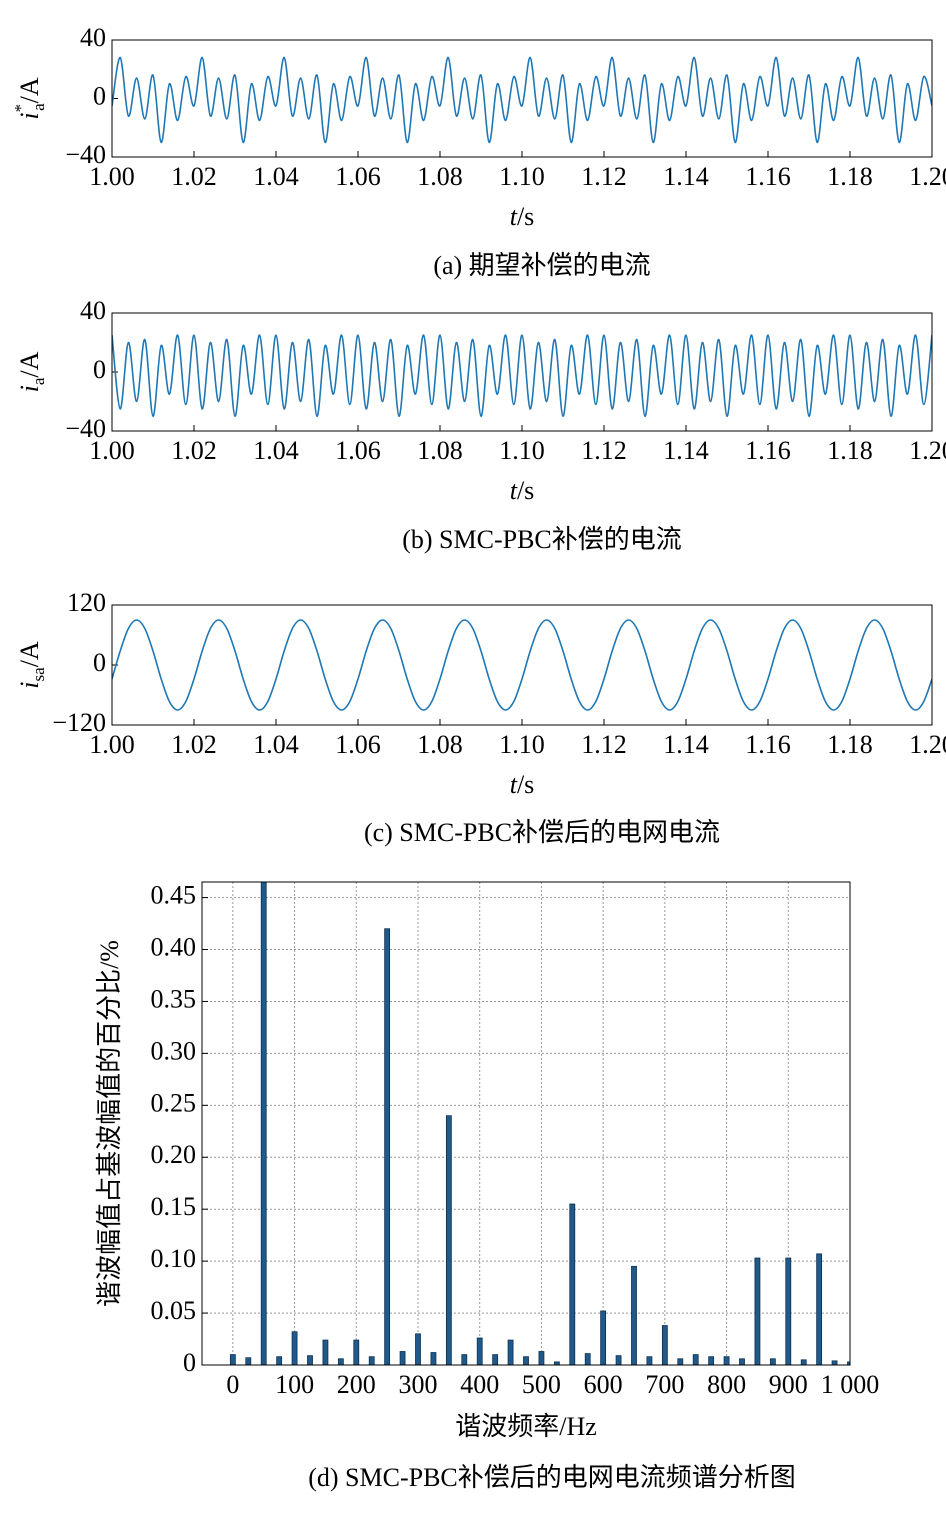  I want to click on y-tick-label: −40, so click(85, 154).